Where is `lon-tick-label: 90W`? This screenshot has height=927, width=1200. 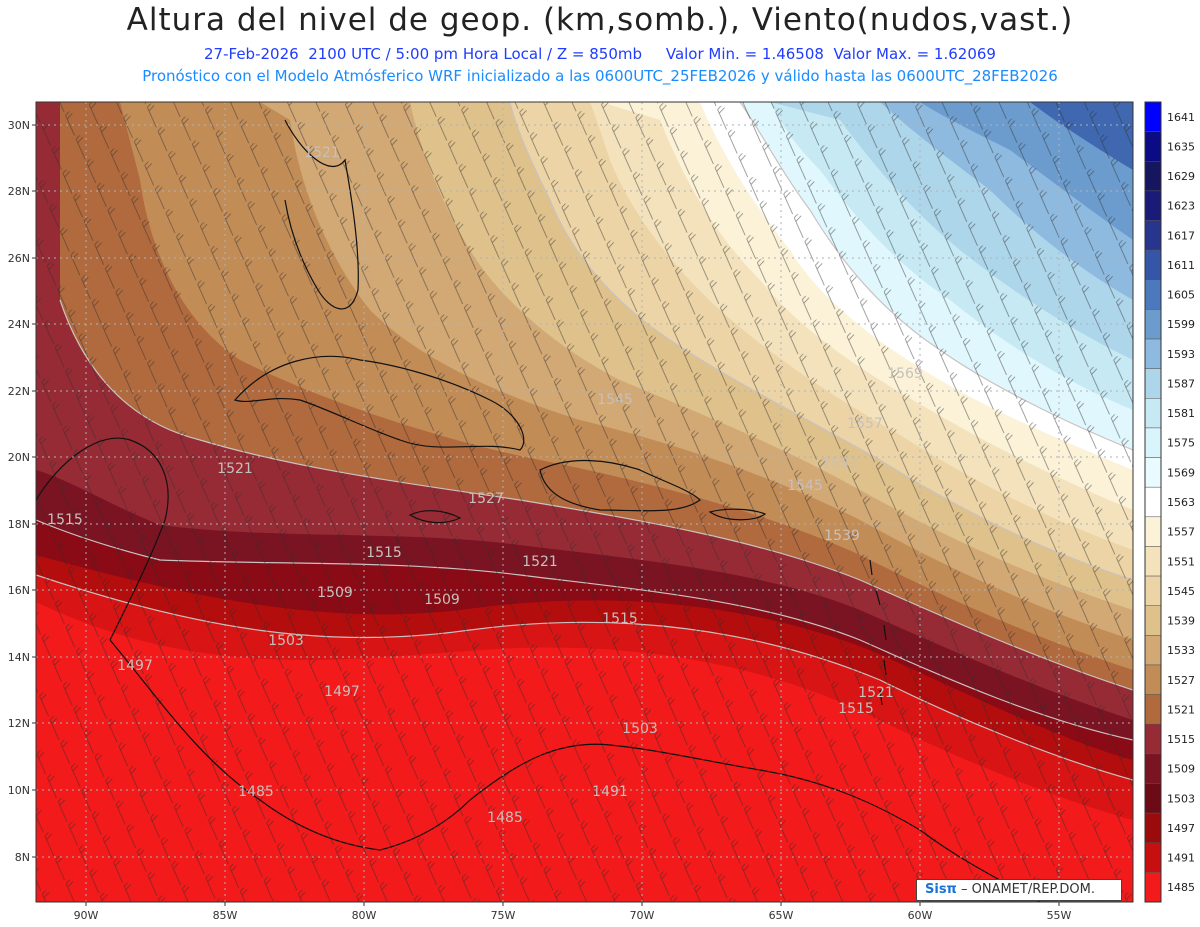 lon-tick-label: 90W is located at coordinates (86, 915).